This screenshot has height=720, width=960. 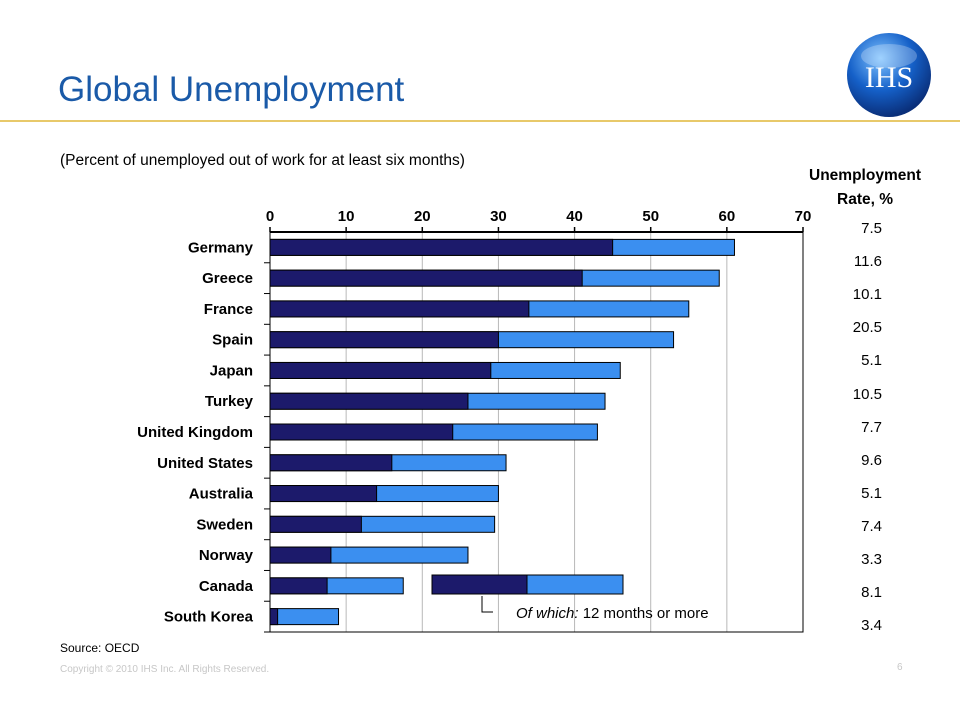 I want to click on title-divider, so click(x=480, y=121).